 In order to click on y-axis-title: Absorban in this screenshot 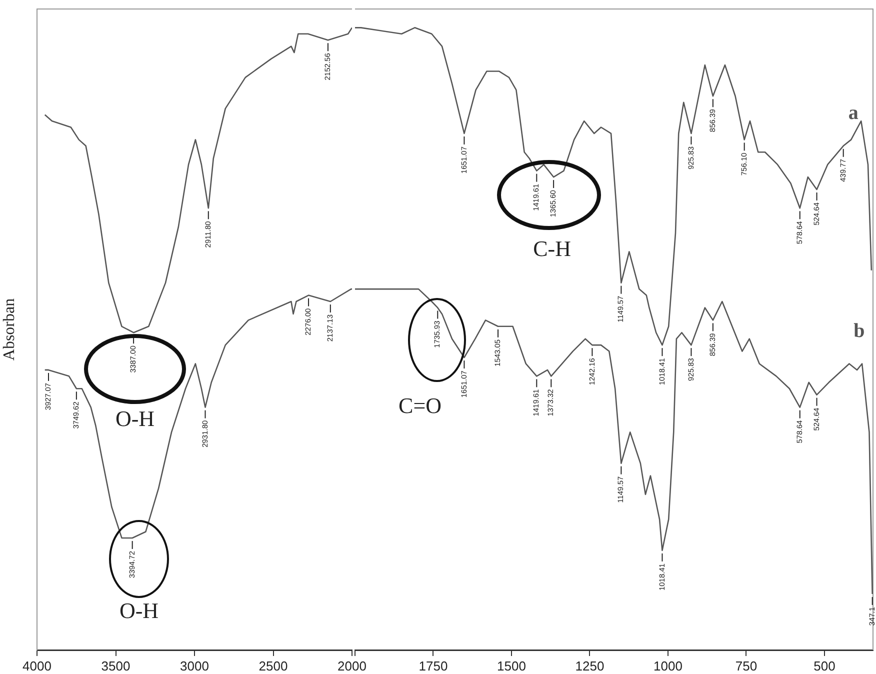, I will do `click(9, 329)`.